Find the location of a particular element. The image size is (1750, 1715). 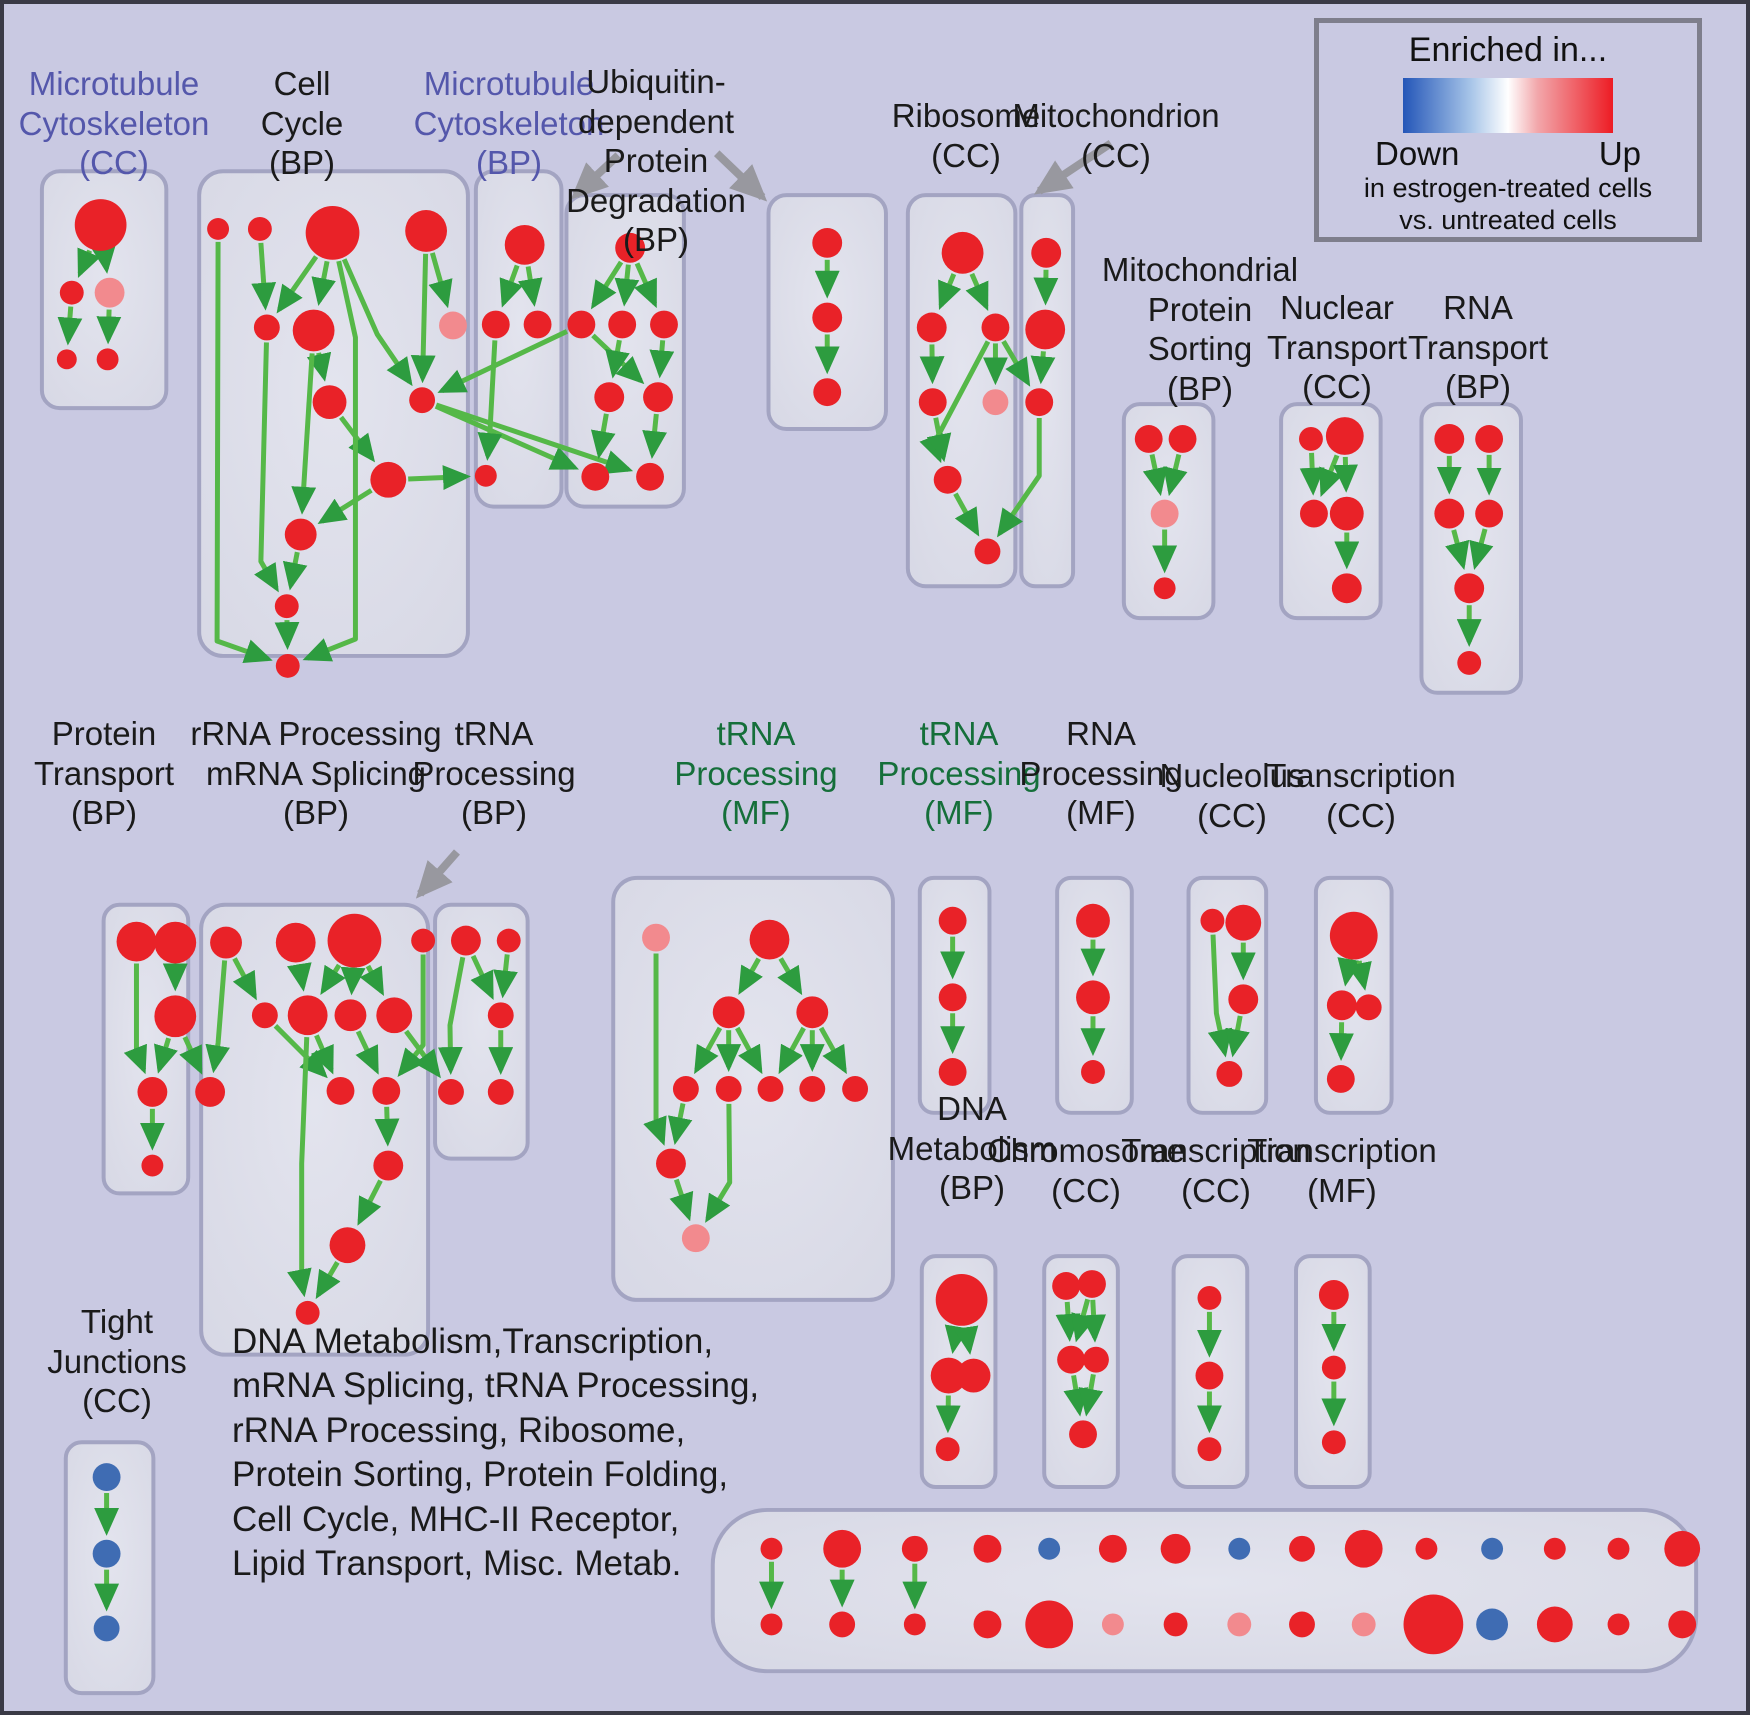

legend-gradient-bar is located at coordinates (1508, 106).